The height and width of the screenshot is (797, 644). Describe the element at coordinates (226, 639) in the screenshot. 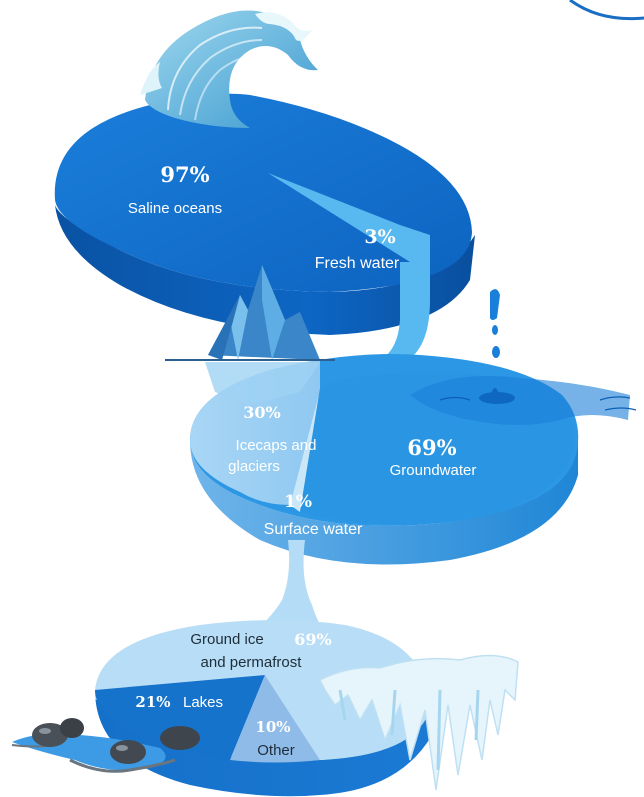

I see `groundice-label-line1: Ground ice` at that location.